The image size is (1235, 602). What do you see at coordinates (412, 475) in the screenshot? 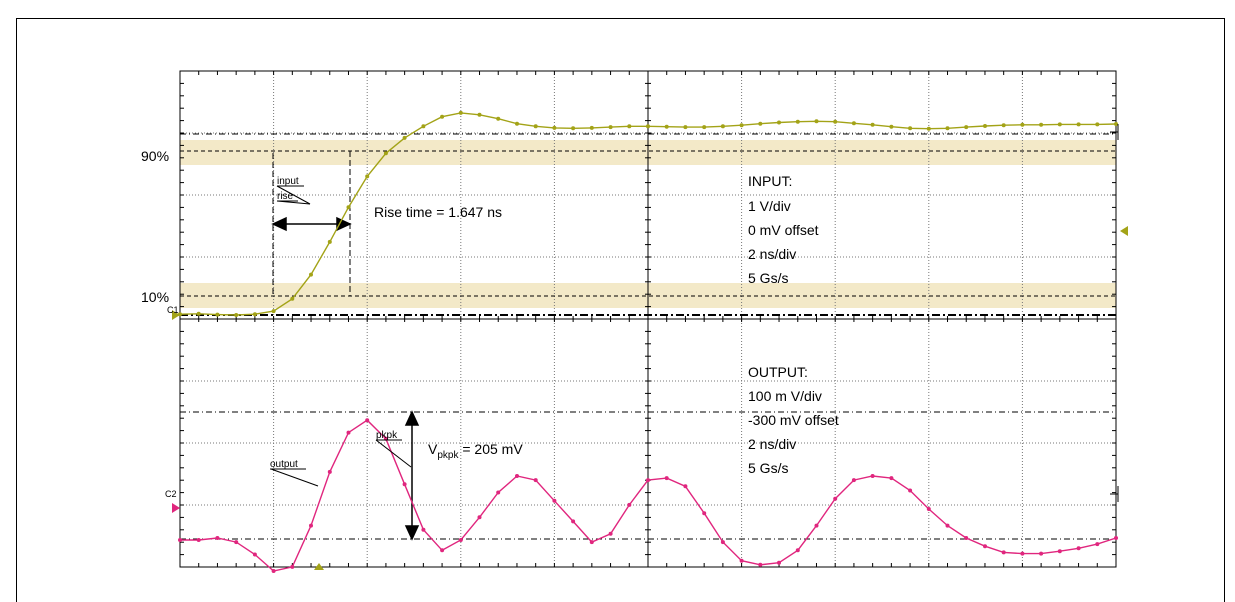
I see `vpkpk-arrow` at bounding box center [412, 475].